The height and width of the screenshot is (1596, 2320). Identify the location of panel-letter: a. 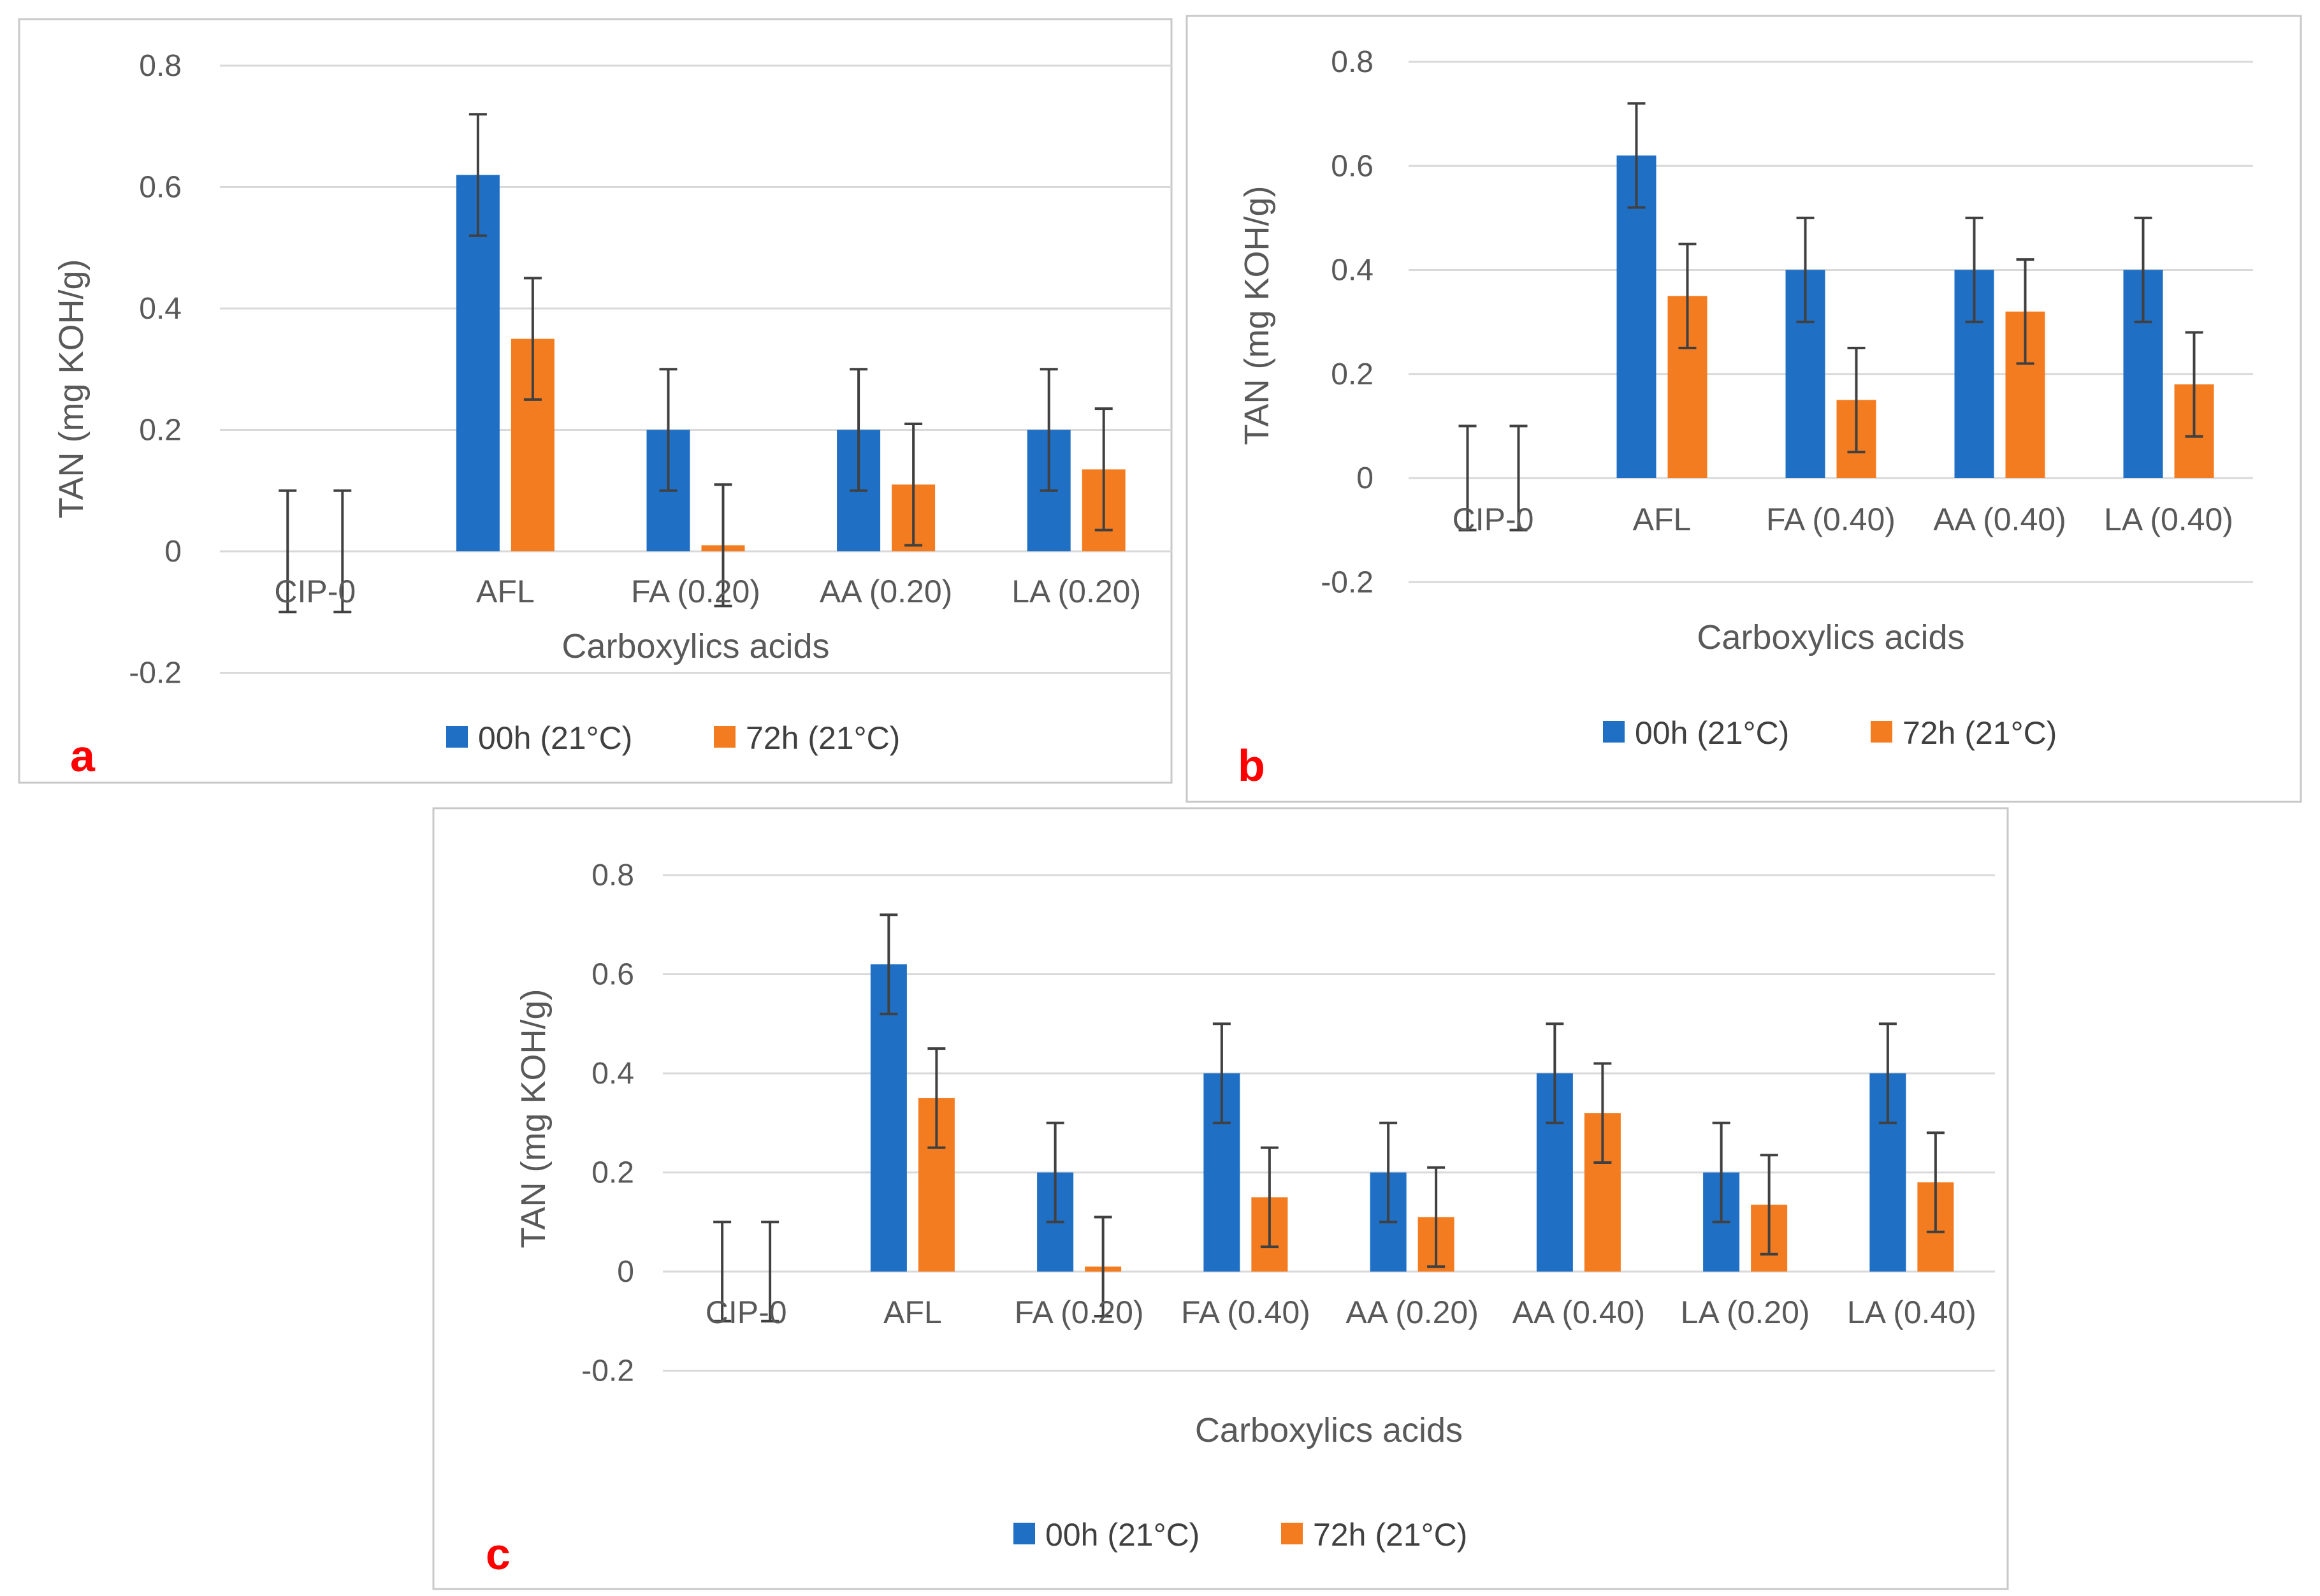
(83, 756).